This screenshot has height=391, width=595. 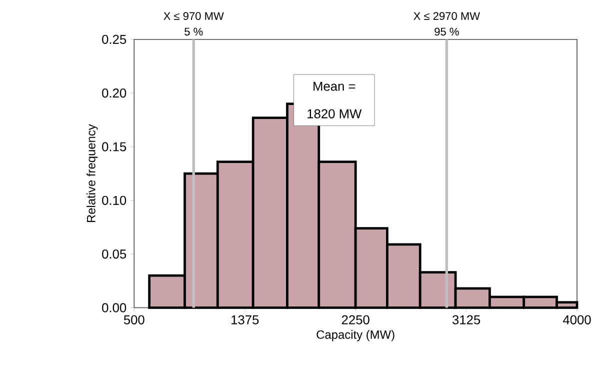 I want to click on y-tick-label: 0.00, so click(x=114, y=307).